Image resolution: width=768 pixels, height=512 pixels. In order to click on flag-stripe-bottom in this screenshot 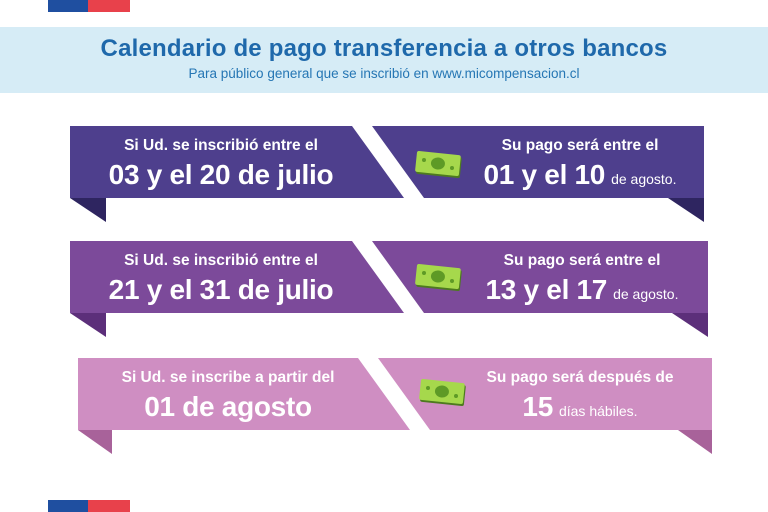, I will do `click(89, 506)`.